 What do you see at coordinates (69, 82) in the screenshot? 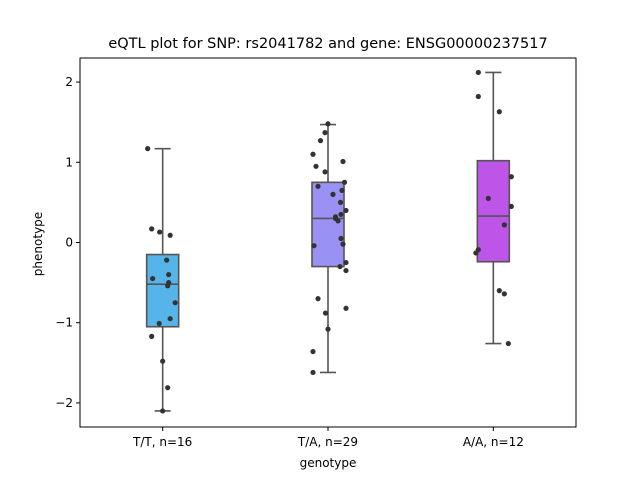
I see `y-tick-label: 2` at bounding box center [69, 82].